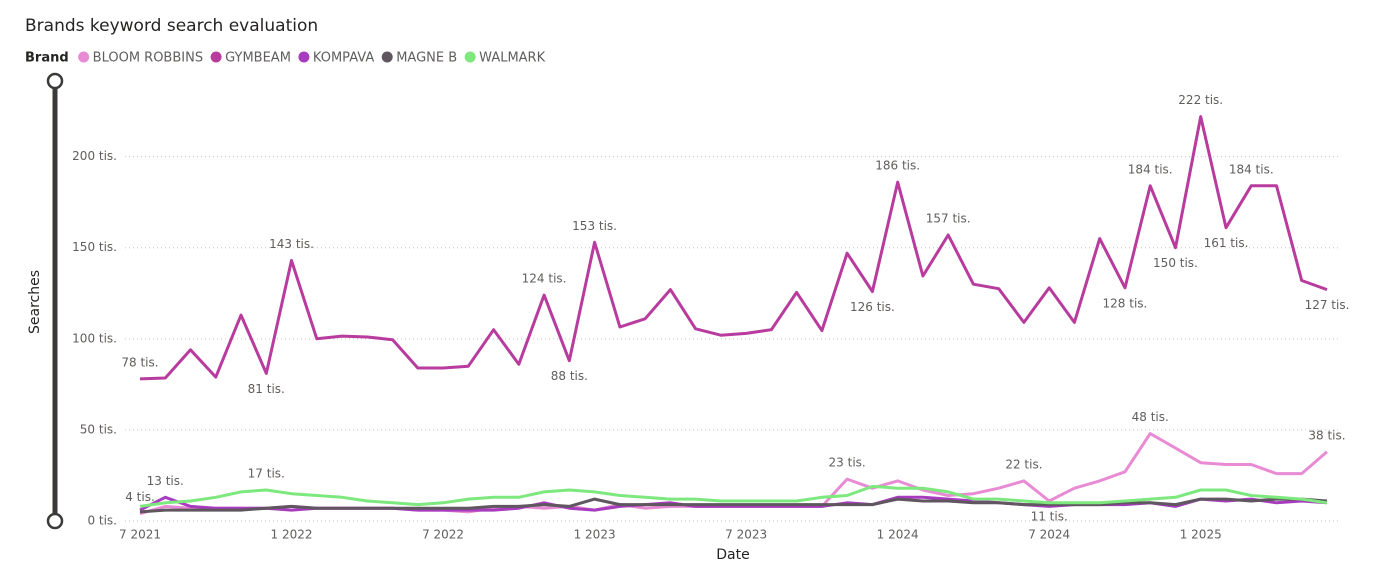  What do you see at coordinates (102, 521) in the screenshot?
I see `y-tick-label: 0 tis.` at bounding box center [102, 521].